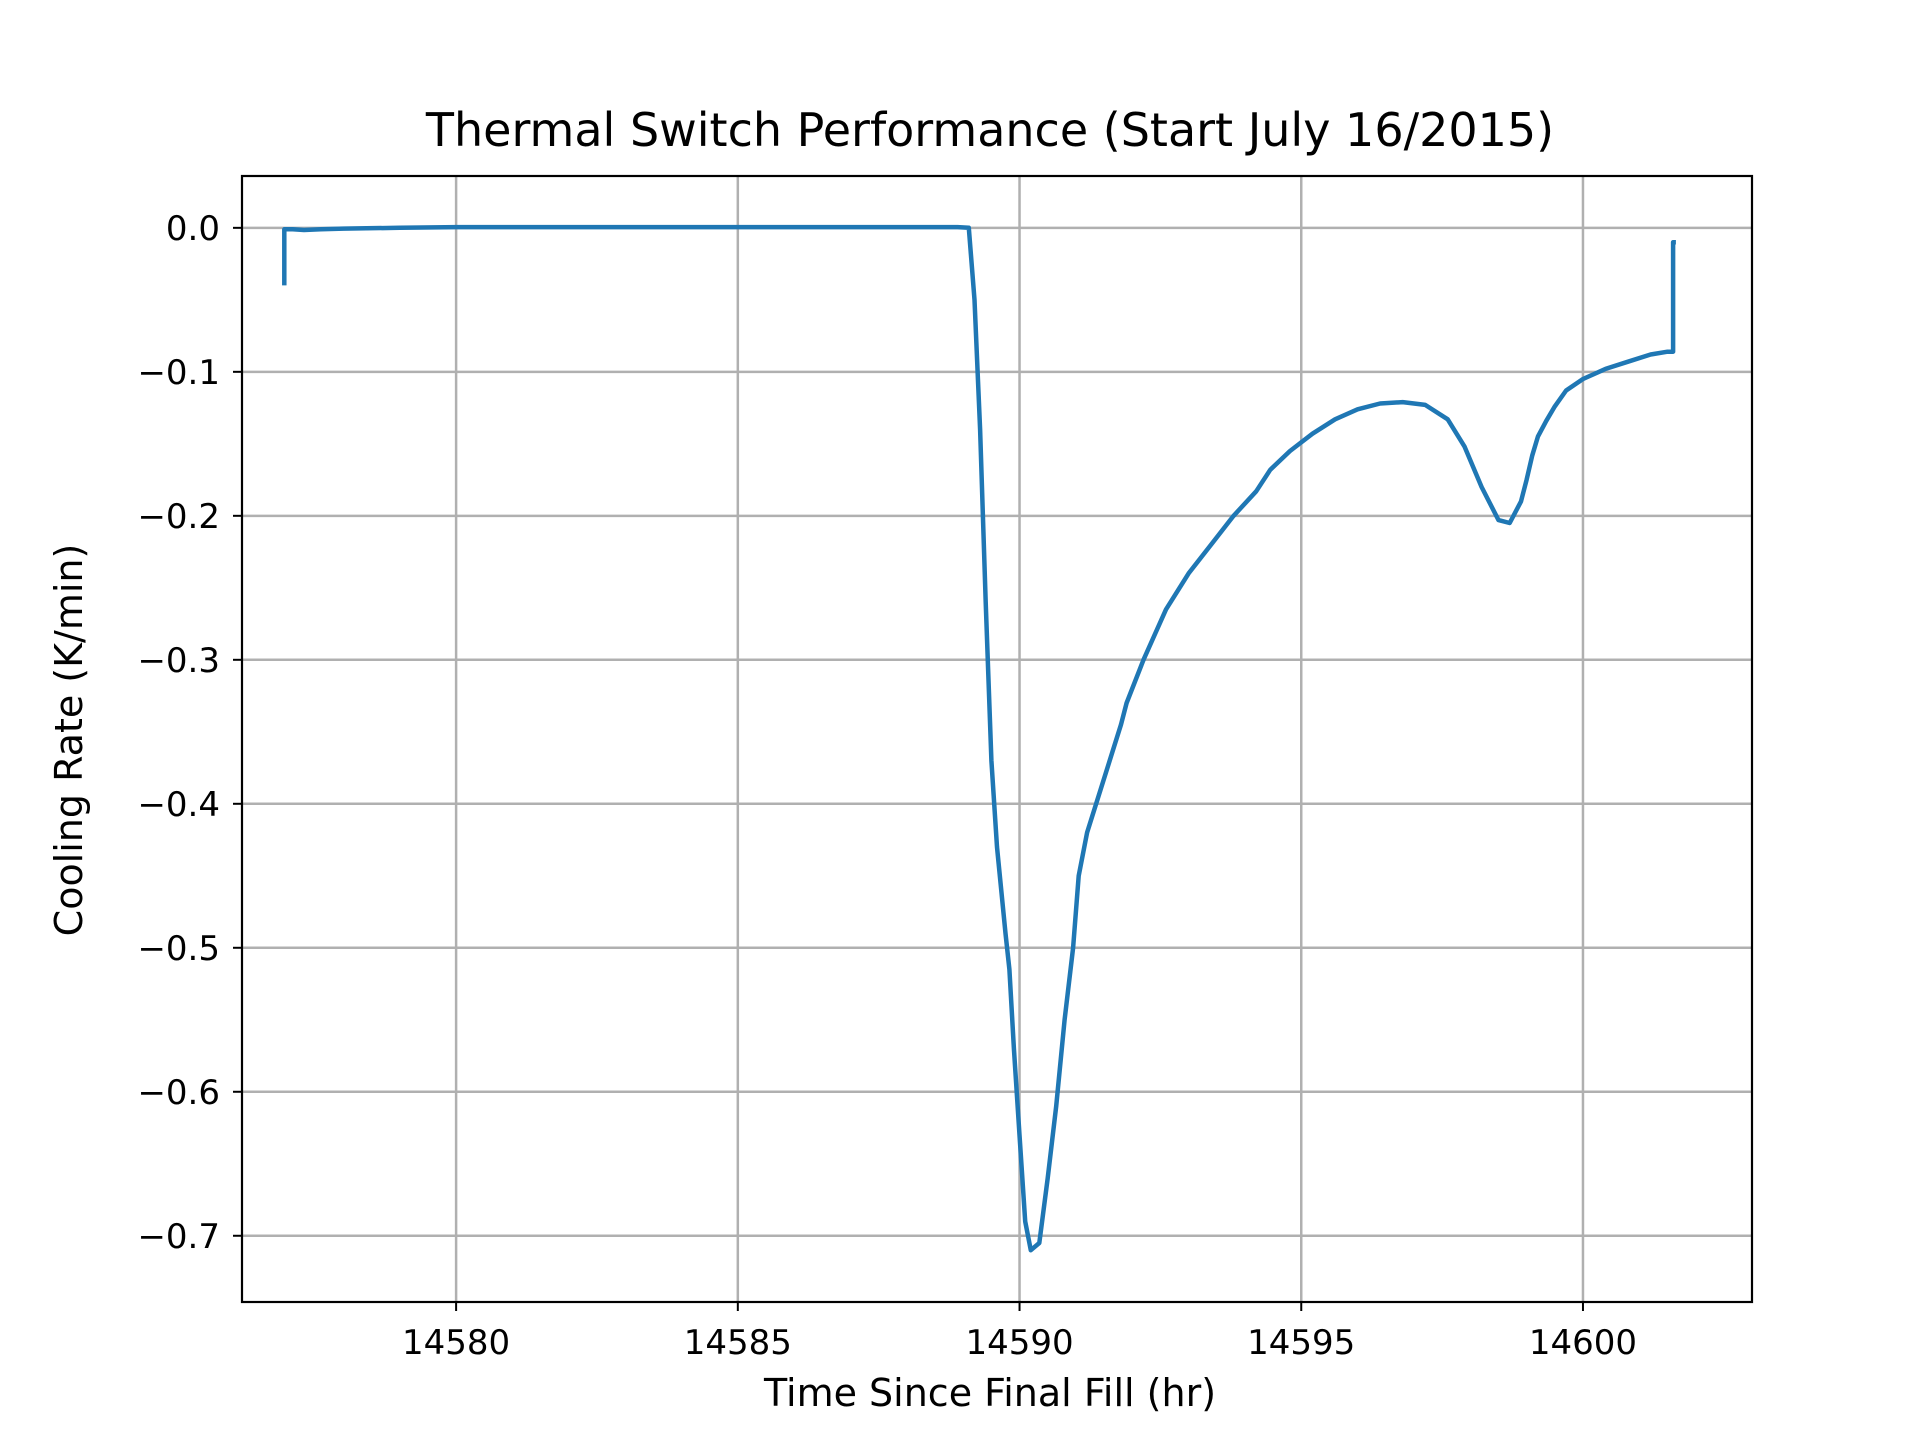 The width and height of the screenshot is (1920, 1440). Describe the element at coordinates (178, 517) in the screenshot. I see `y-tick-label: −0.2` at that location.